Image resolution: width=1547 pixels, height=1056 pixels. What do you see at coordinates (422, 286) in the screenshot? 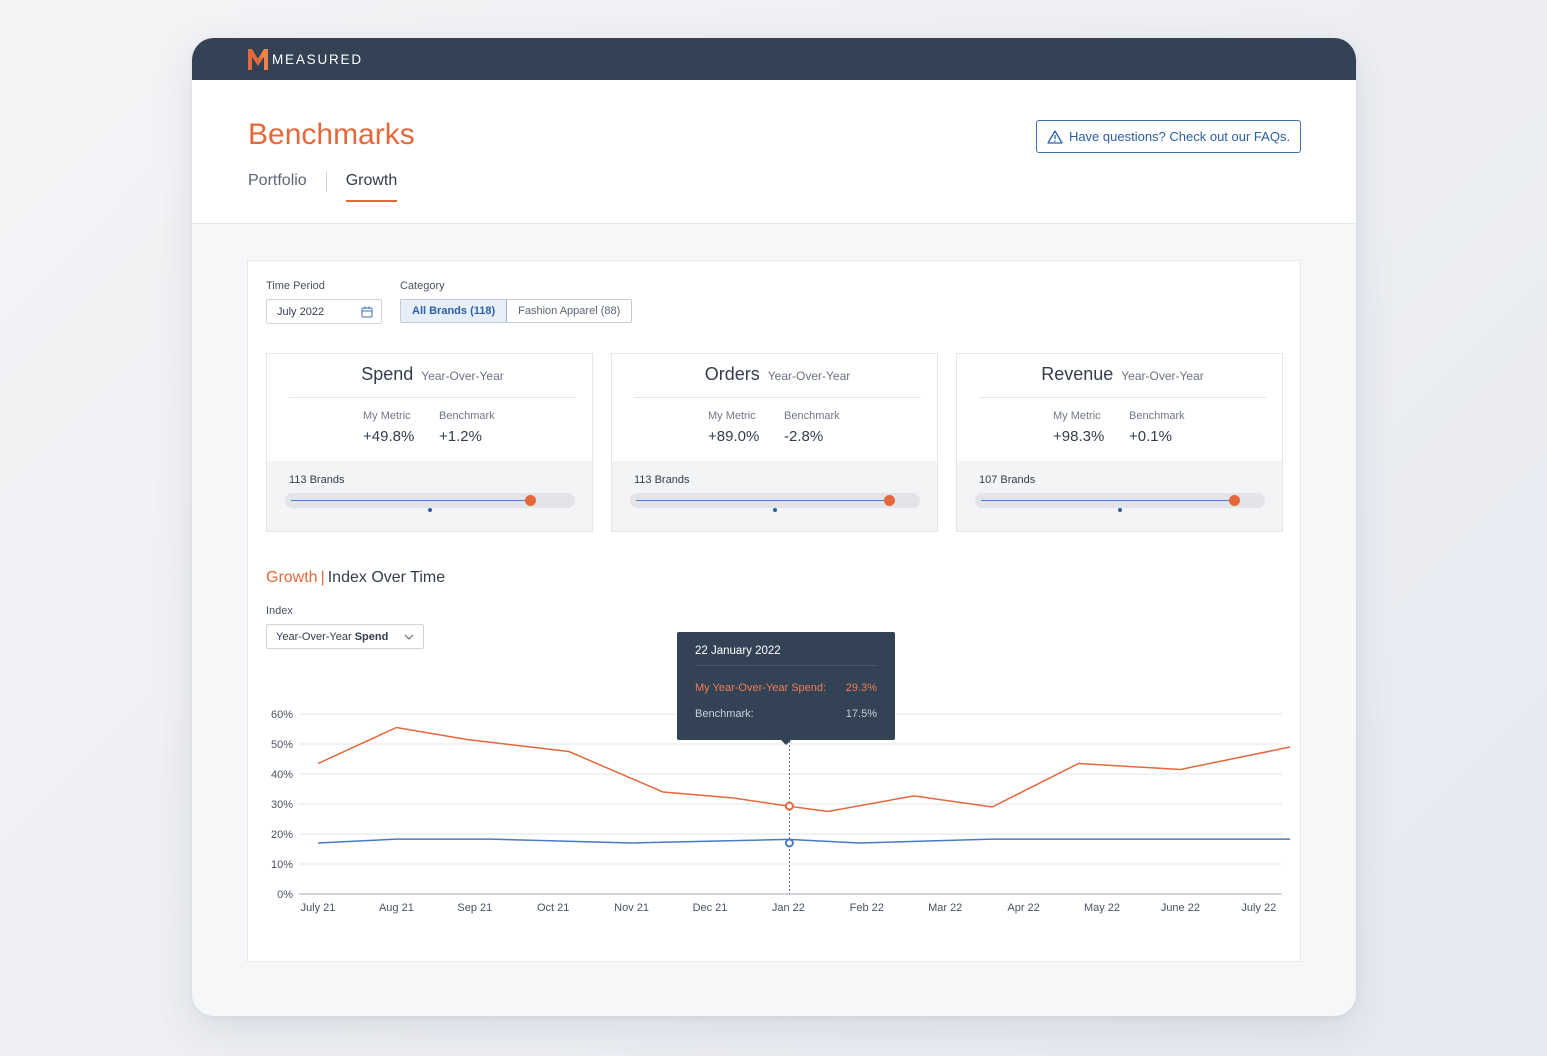
I see `category-label: Category` at bounding box center [422, 286].